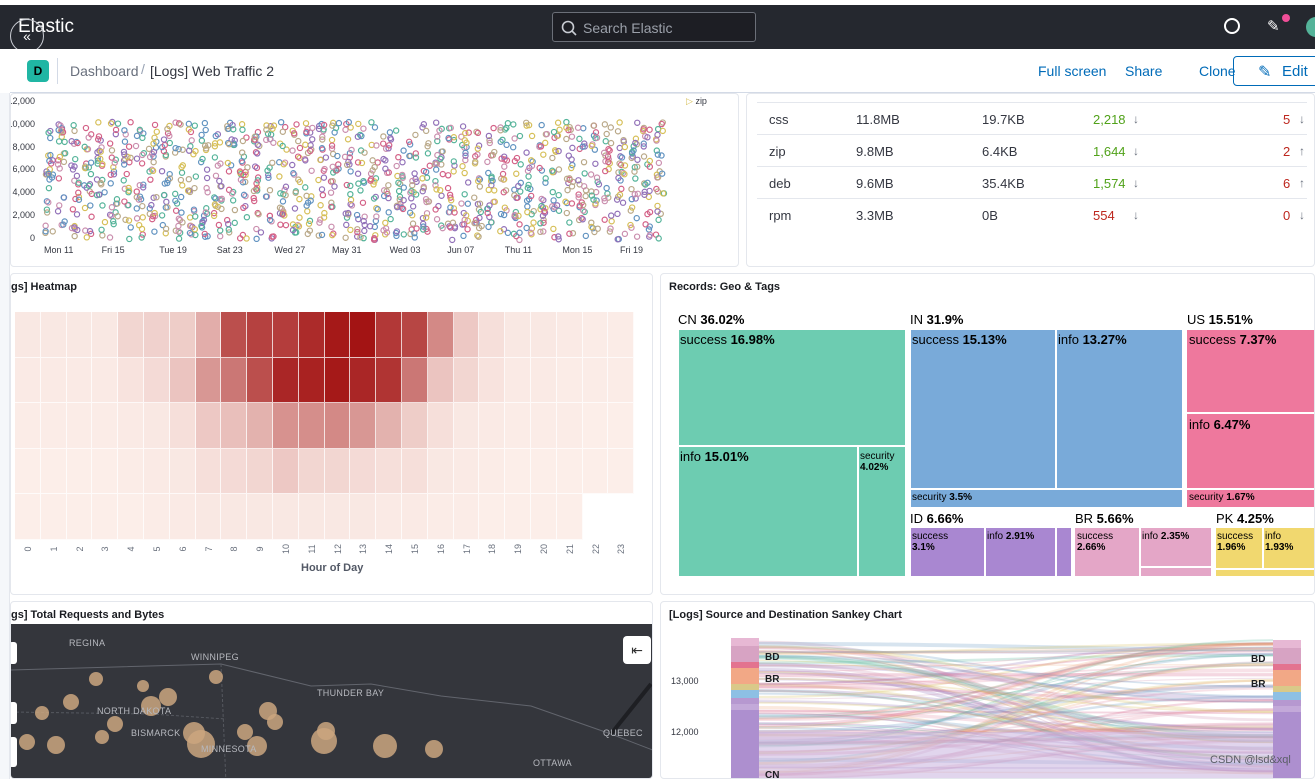 The height and width of the screenshot is (779, 1315). What do you see at coordinates (1258, 659) in the screenshot?
I see `sankey-target-node: BD` at bounding box center [1258, 659].